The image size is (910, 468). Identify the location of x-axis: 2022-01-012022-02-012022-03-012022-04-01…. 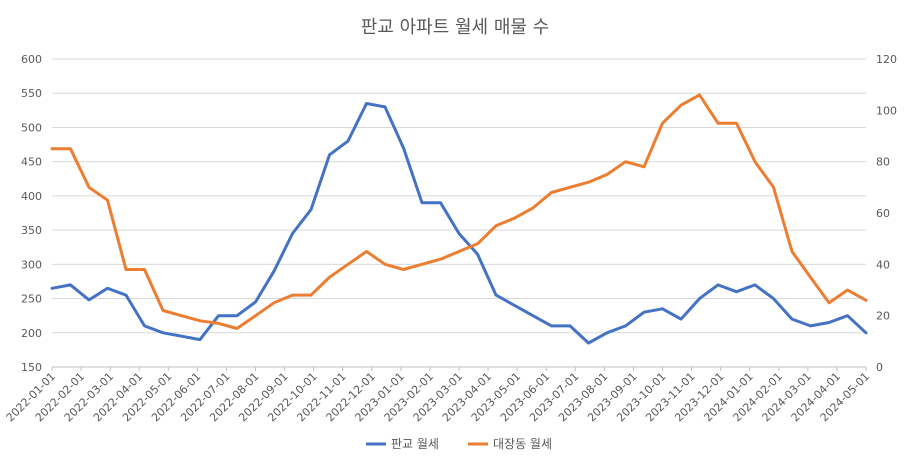
(438, 395).